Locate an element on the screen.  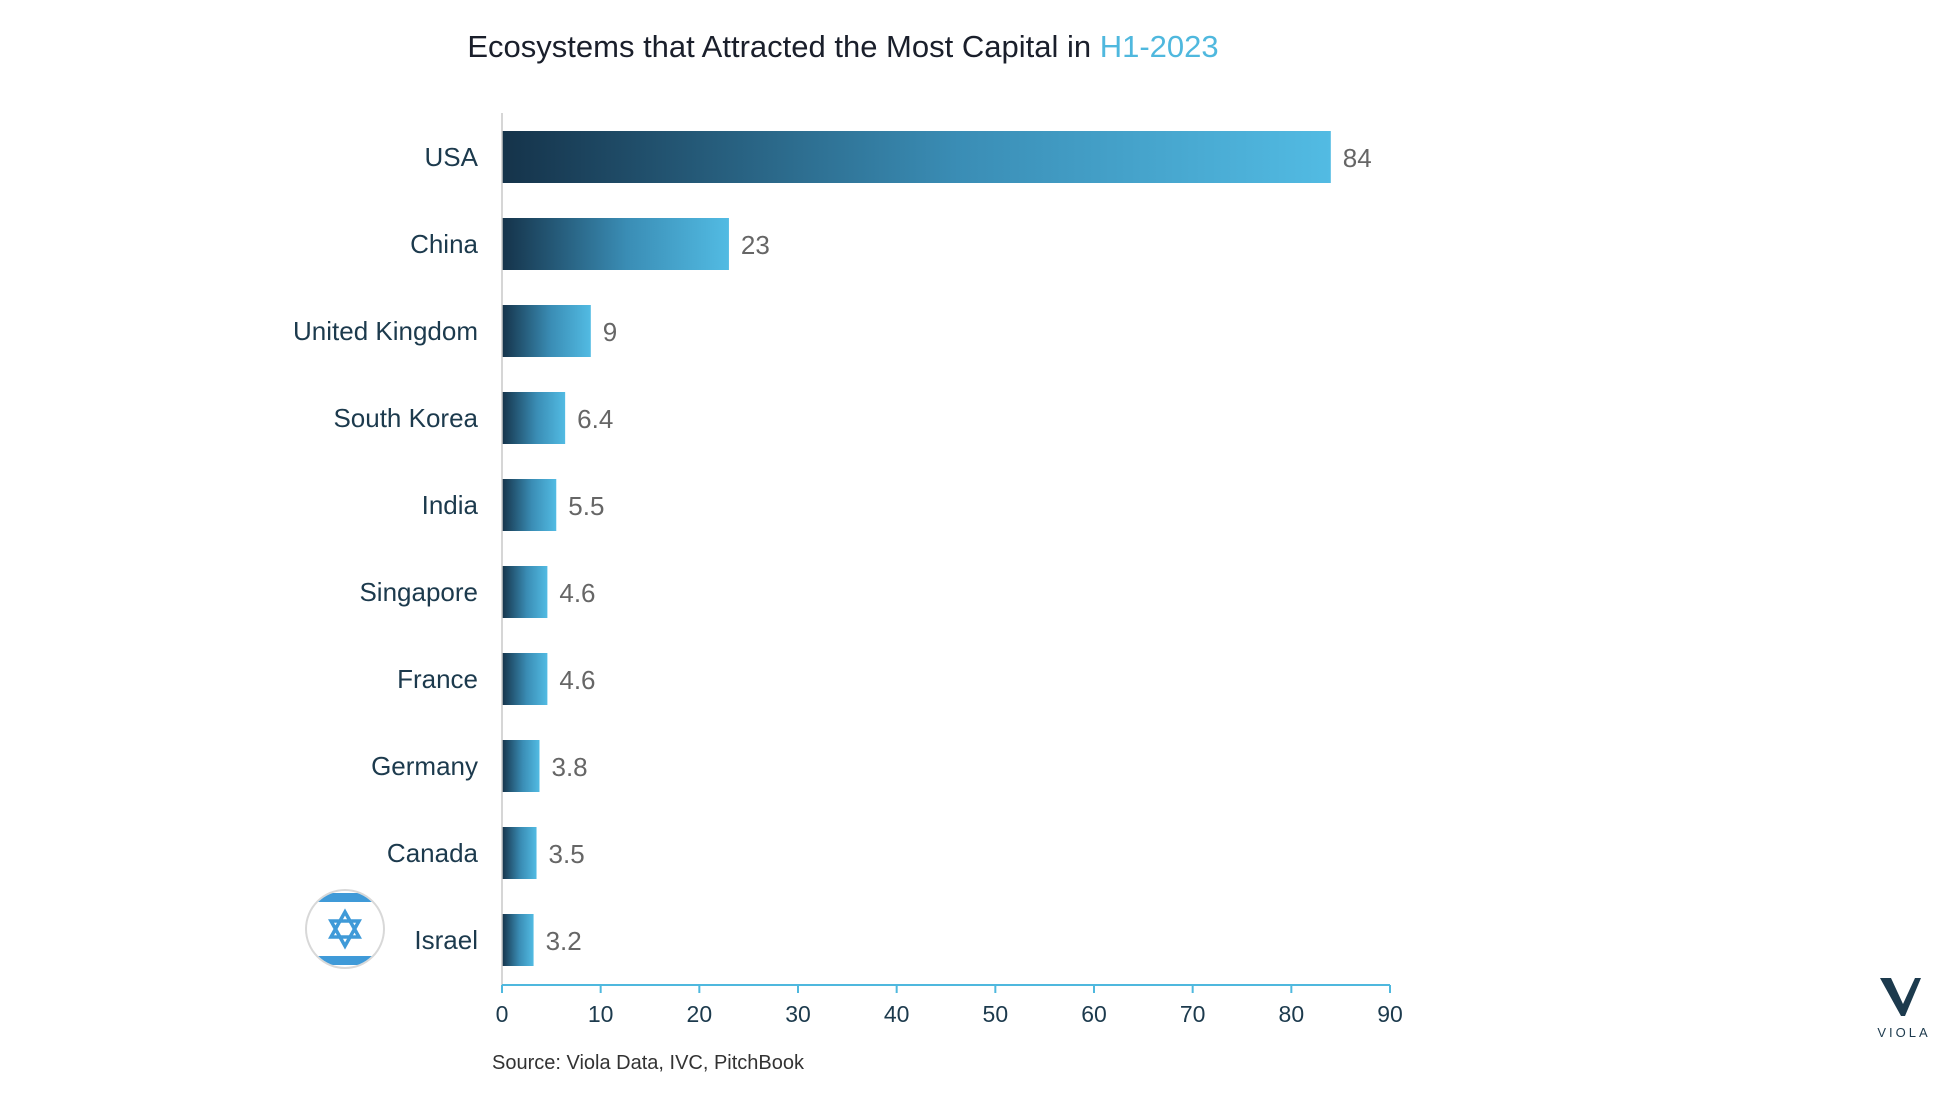
x-tick-label: 80 is located at coordinates (1292, 1014).